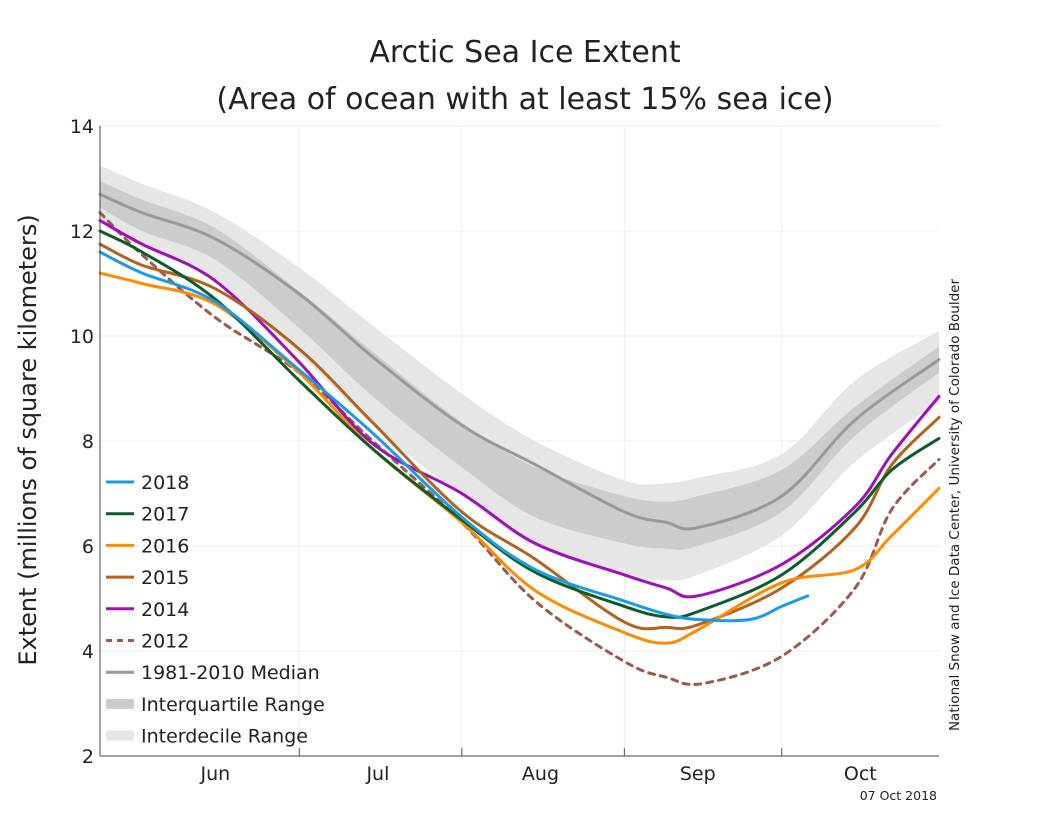 The height and width of the screenshot is (840, 1050). I want to click on chart-title-line1: Arctic Sea Ice Extent, so click(525, 52).